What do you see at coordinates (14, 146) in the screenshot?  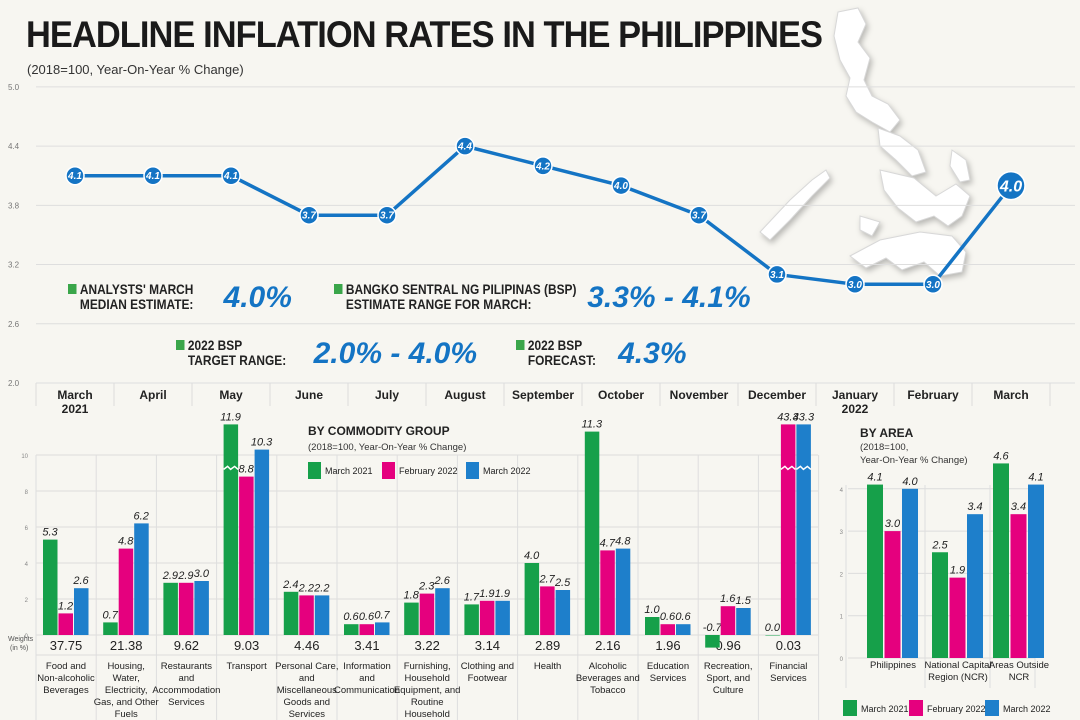 I see `y-tick-label: 4.4` at bounding box center [14, 146].